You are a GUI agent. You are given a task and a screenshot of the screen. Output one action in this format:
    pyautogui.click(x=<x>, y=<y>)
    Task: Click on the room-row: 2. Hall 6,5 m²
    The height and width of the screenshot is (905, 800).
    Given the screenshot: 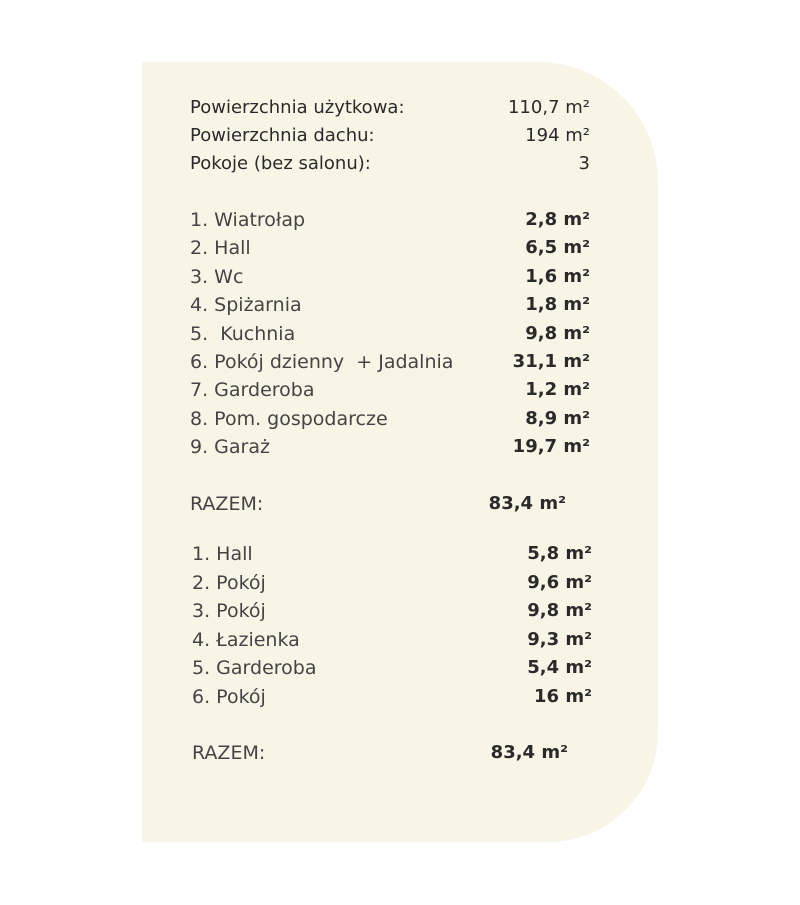 What is the action you would take?
    pyautogui.click(x=390, y=248)
    